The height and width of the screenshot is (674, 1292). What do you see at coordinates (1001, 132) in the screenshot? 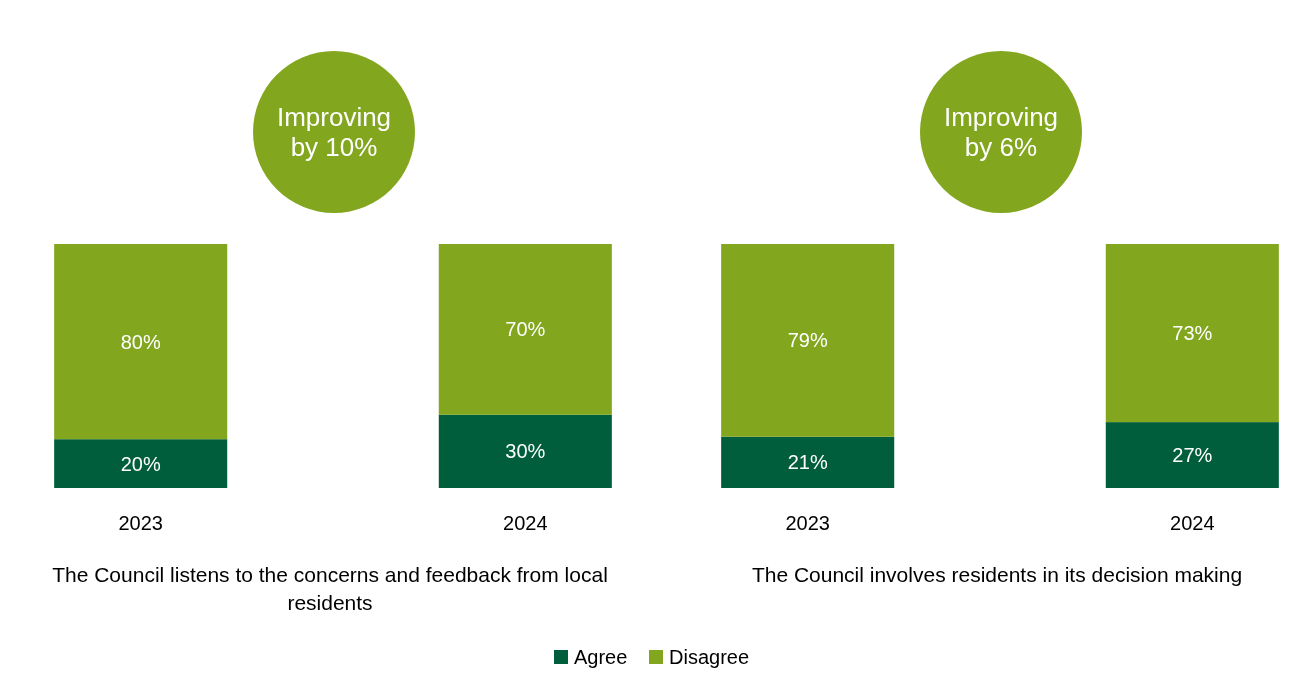
I see `text: Improving by 6%` at bounding box center [1001, 132].